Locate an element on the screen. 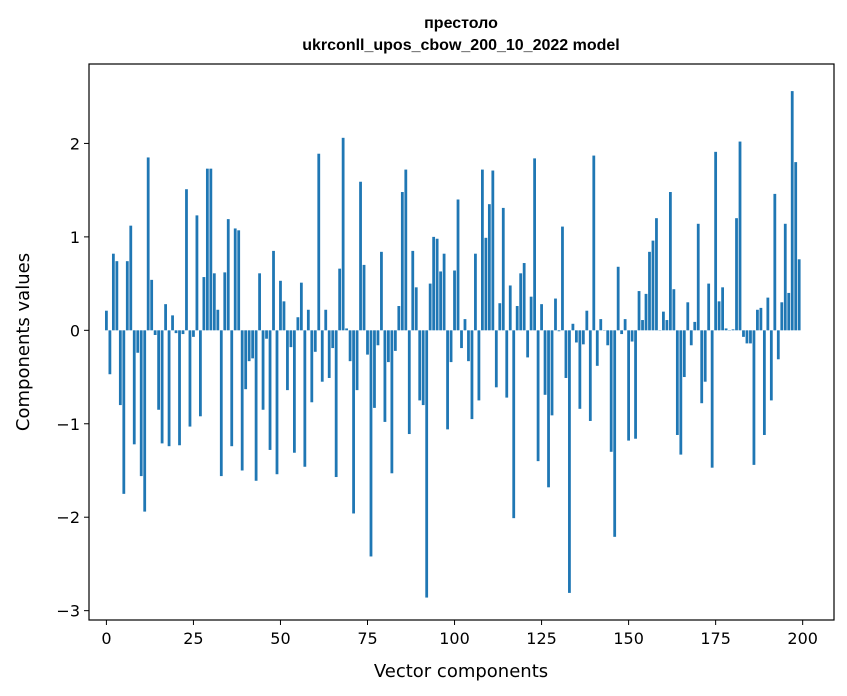 This screenshot has height=696, width=847. y-tick-label: 2 is located at coordinates (75, 143).